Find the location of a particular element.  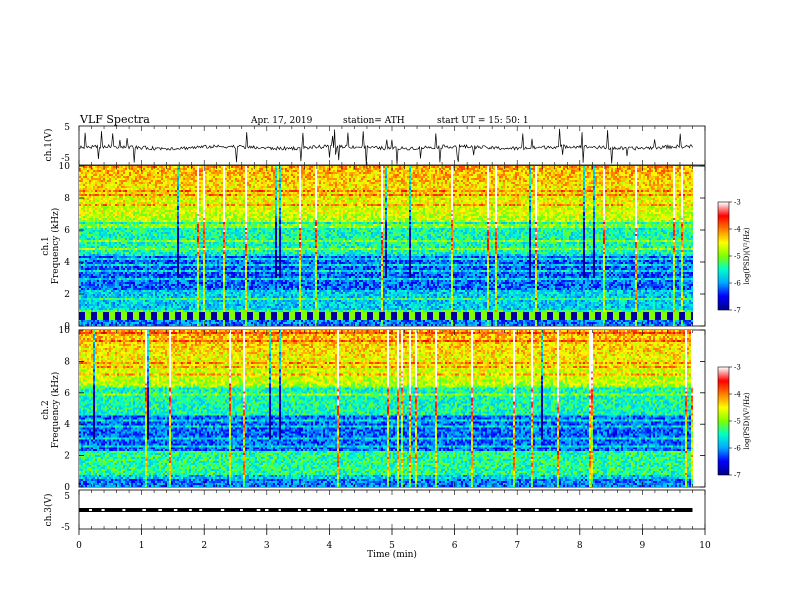

ch3-waveform-trace is located at coordinates (386, 510).